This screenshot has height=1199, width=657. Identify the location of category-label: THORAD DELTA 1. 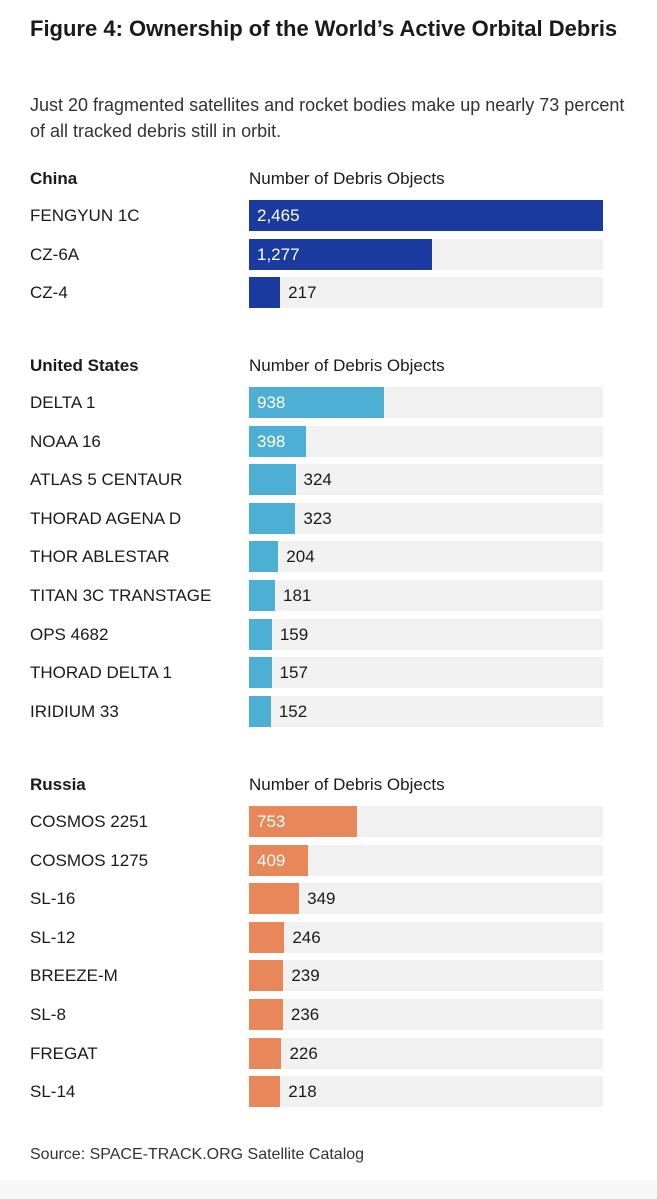
(101, 673).